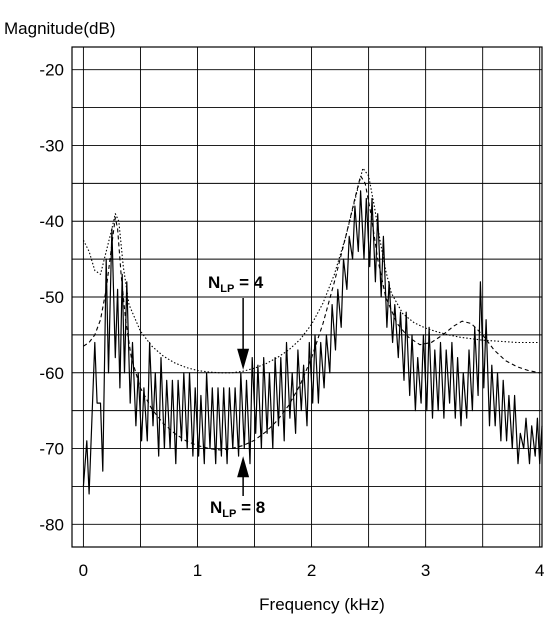 The width and height of the screenshot is (554, 620). I want to click on y-tick-label: -30, so click(51, 145).